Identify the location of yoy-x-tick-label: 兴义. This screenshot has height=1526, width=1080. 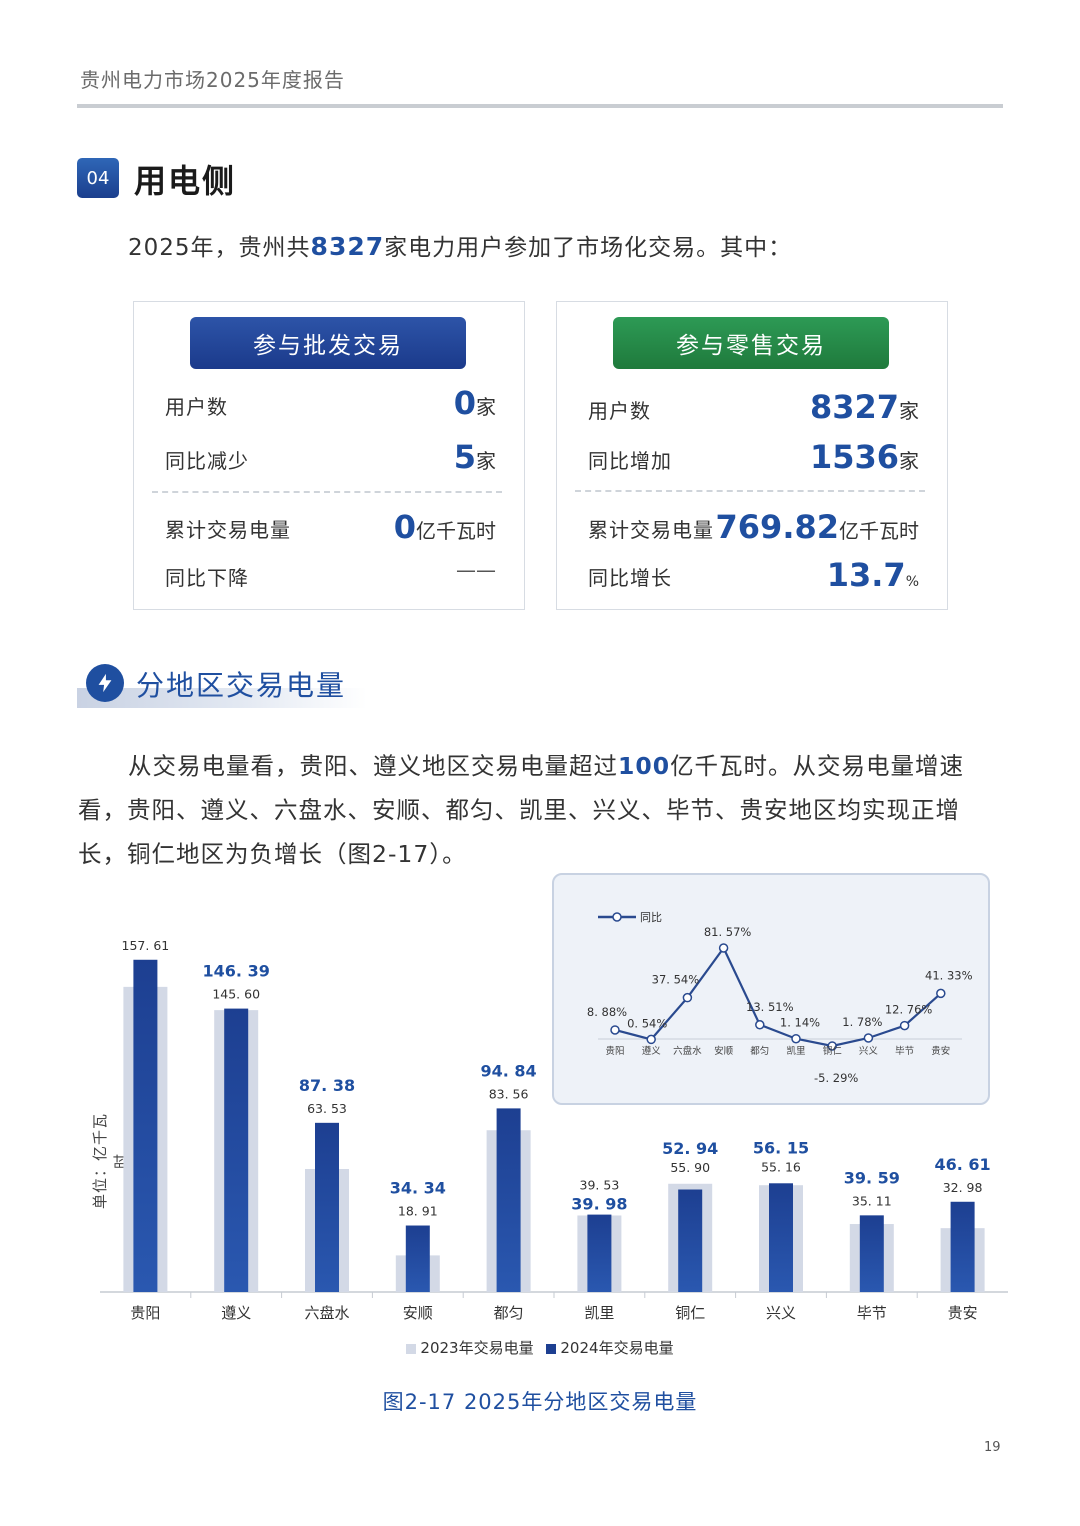
(869, 1051).